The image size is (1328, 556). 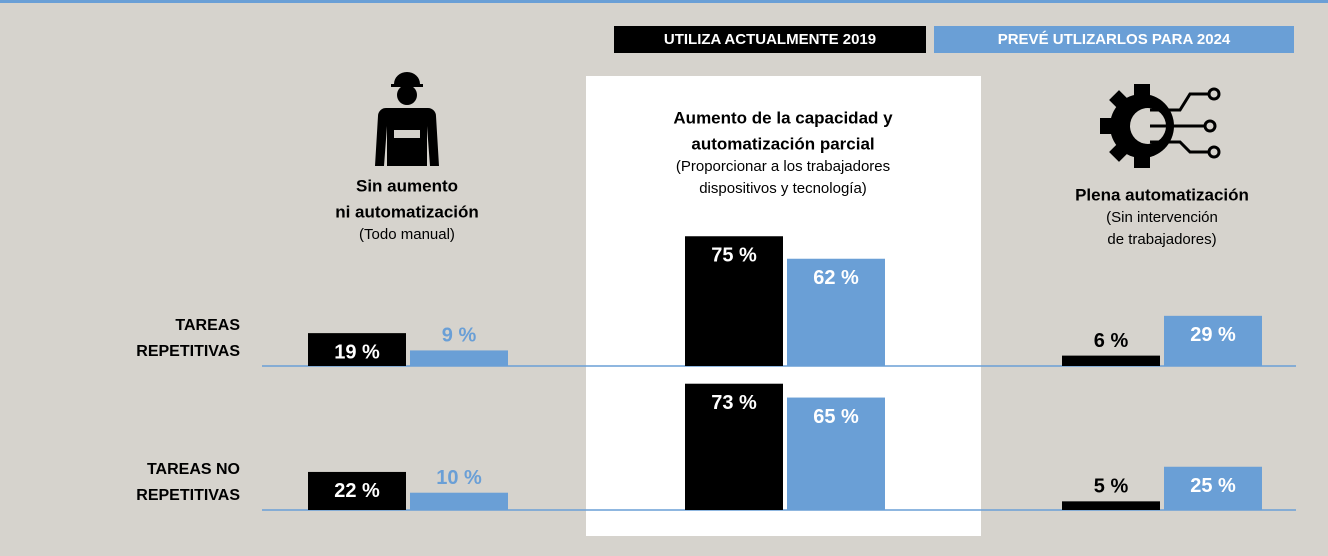 I want to click on column-subtitle: dispositivos y tecnología), so click(x=783, y=188).